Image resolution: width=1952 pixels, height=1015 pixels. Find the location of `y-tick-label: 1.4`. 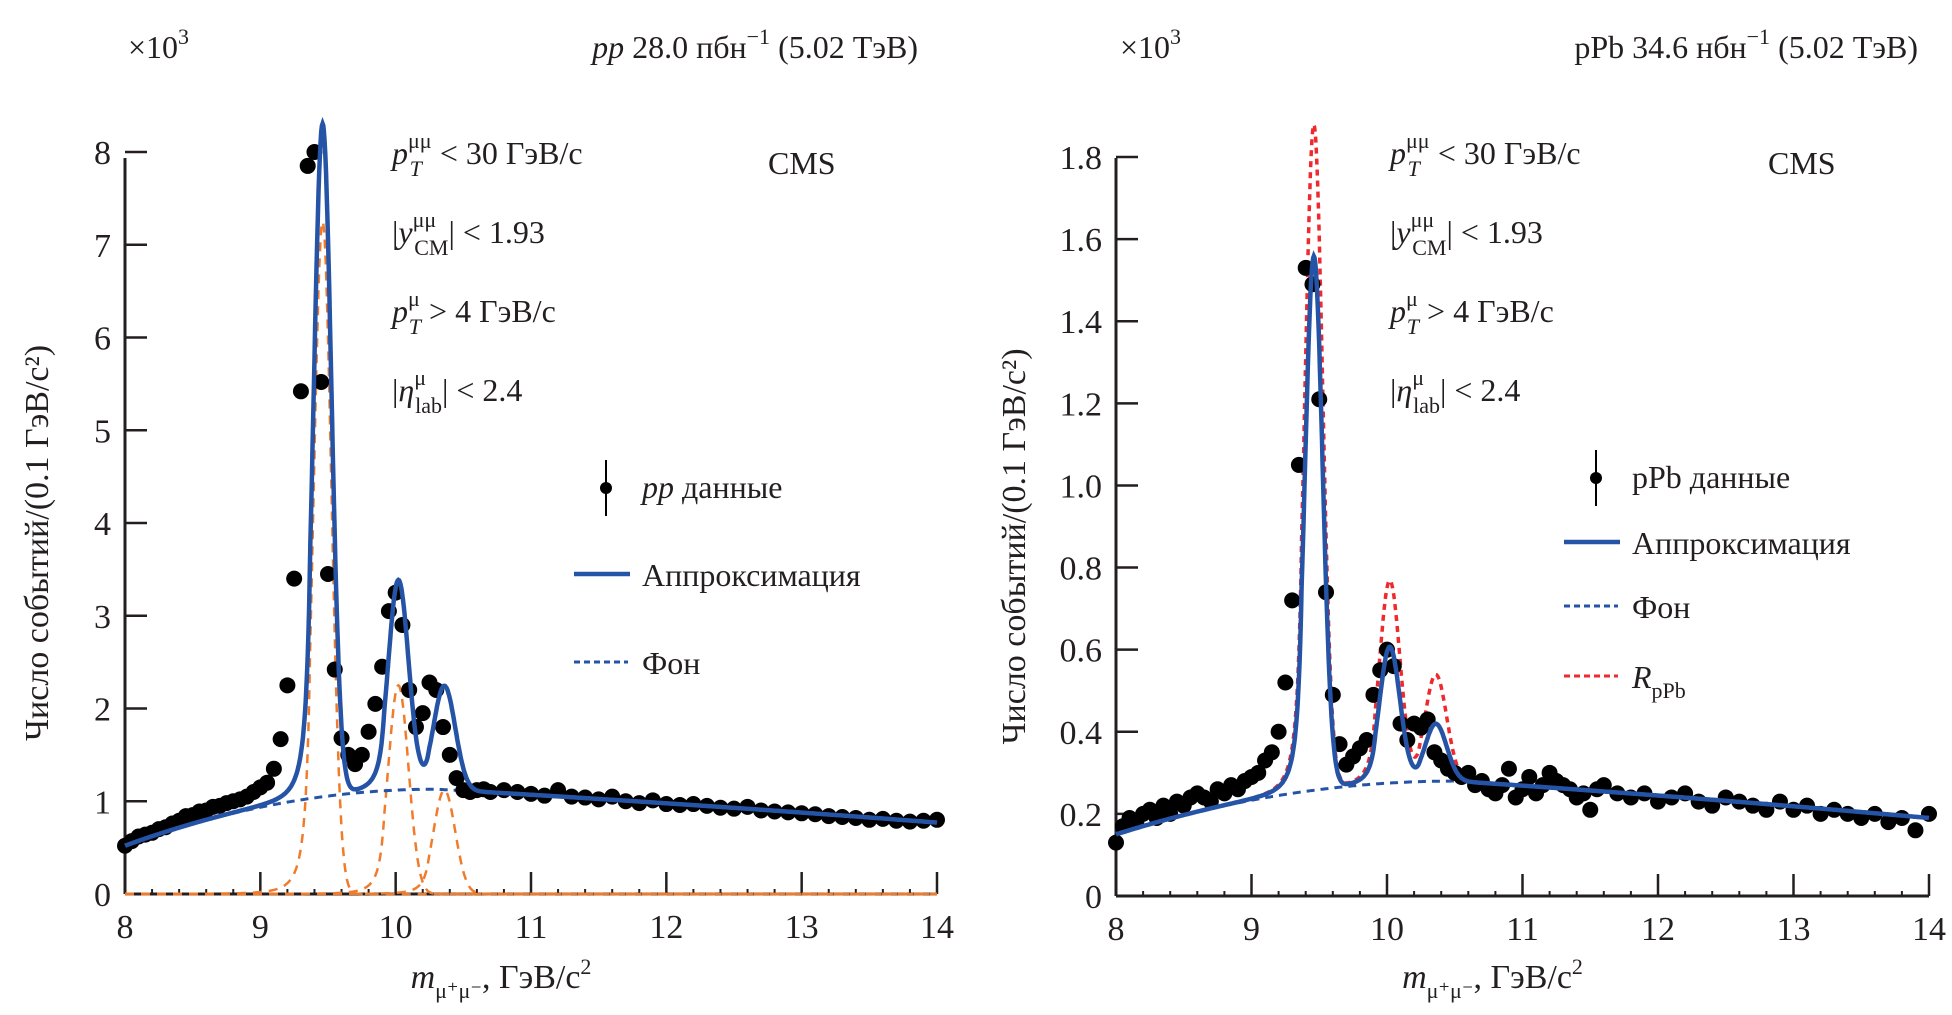

y-tick-label: 1.4 is located at coordinates (1081, 322).